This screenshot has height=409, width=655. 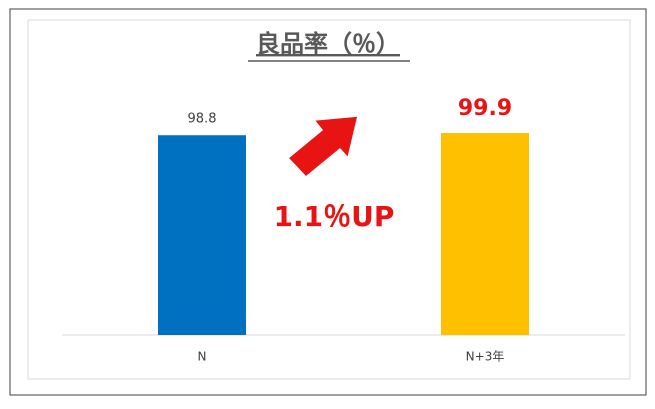 I want to click on x-tick-label: N+3年, so click(x=485, y=357).